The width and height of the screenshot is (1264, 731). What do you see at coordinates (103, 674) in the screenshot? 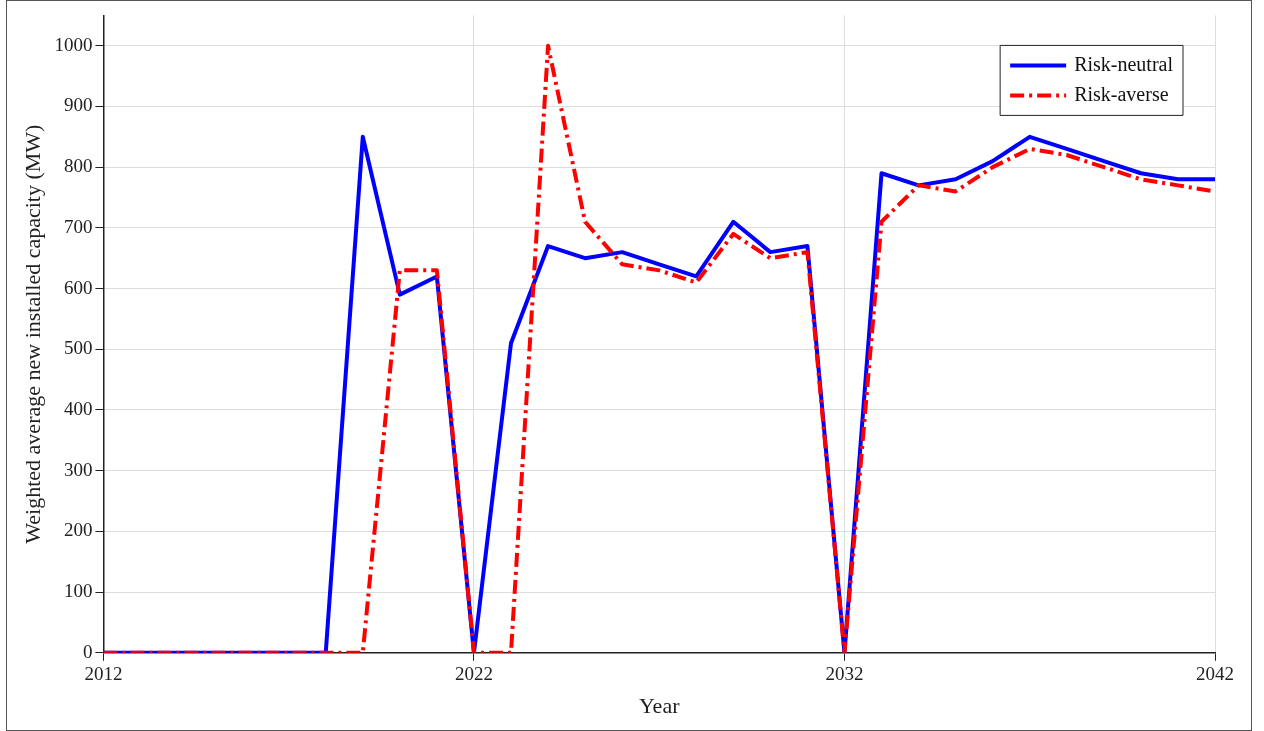
I see `x-tick-label: 2012` at bounding box center [103, 674].